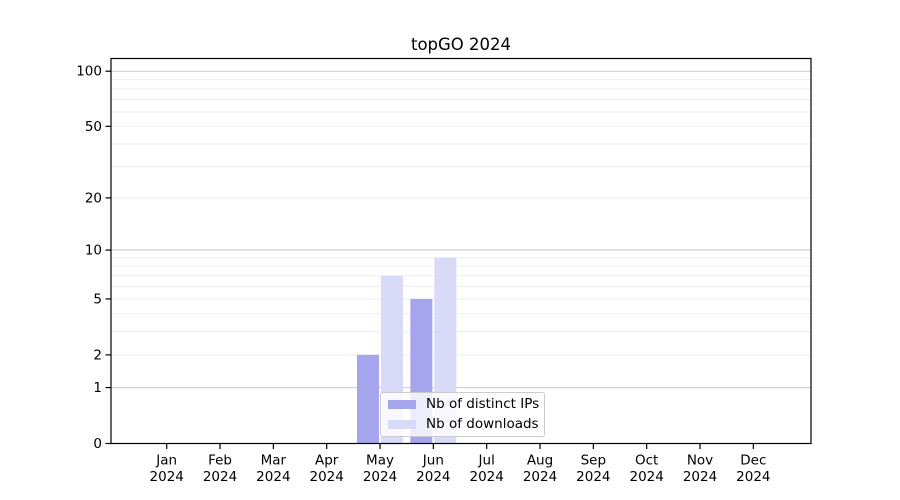 The height and width of the screenshot is (500, 900). What do you see at coordinates (93, 251) in the screenshot?
I see `y-tick-label-10: 10` at bounding box center [93, 251].